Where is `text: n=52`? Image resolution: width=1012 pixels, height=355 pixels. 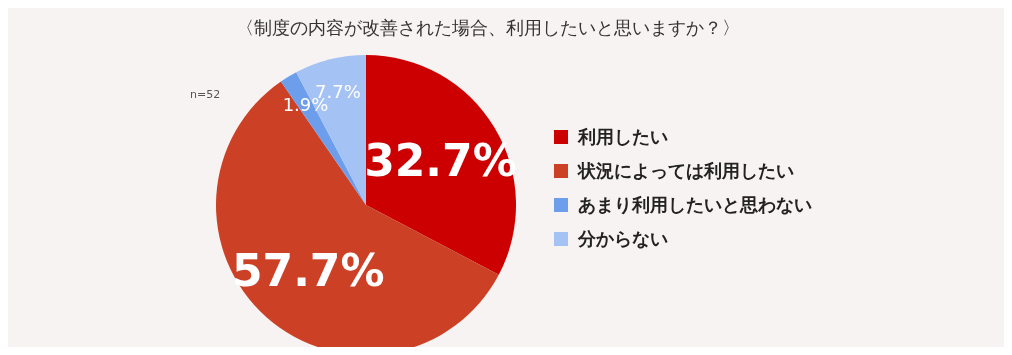 text: n=52 is located at coordinates (205, 94).